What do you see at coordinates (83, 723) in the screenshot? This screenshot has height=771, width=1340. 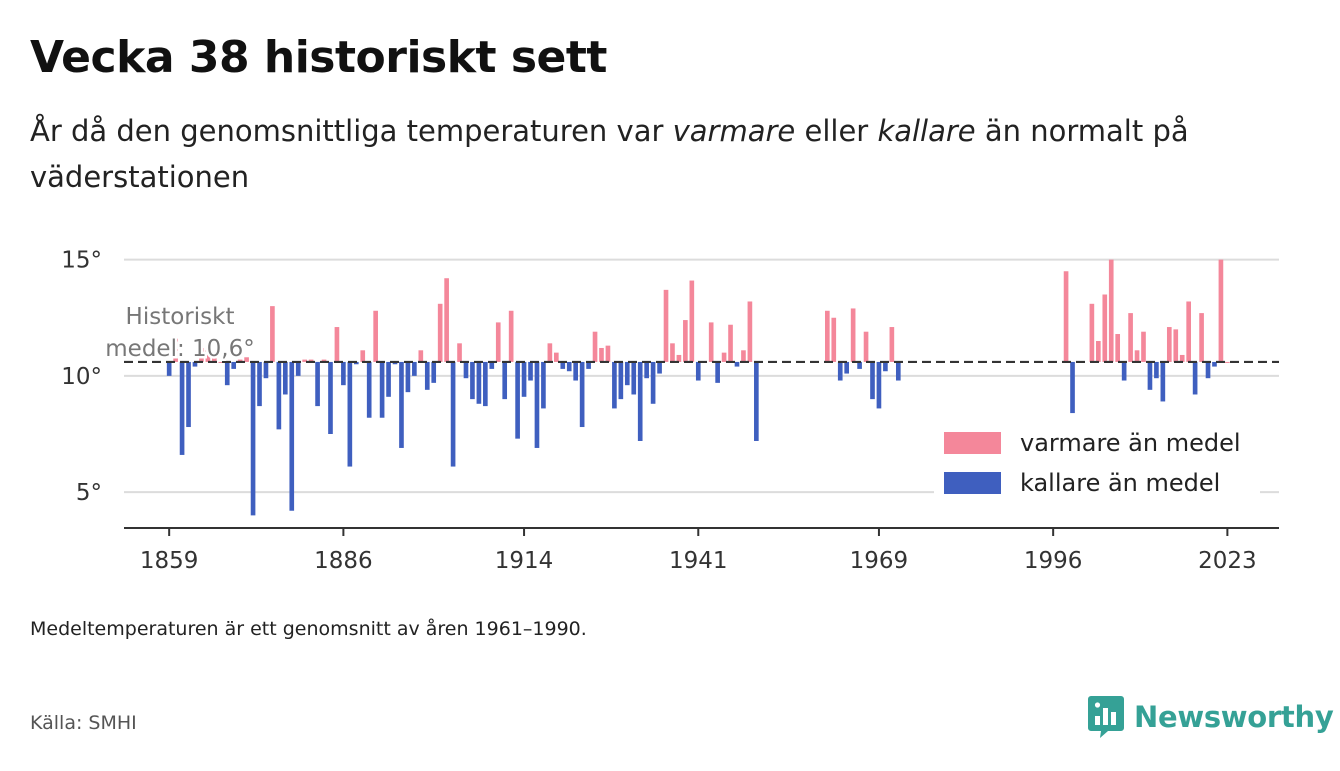 I see `source-credit: Källa: SMHI` at bounding box center [83, 723].